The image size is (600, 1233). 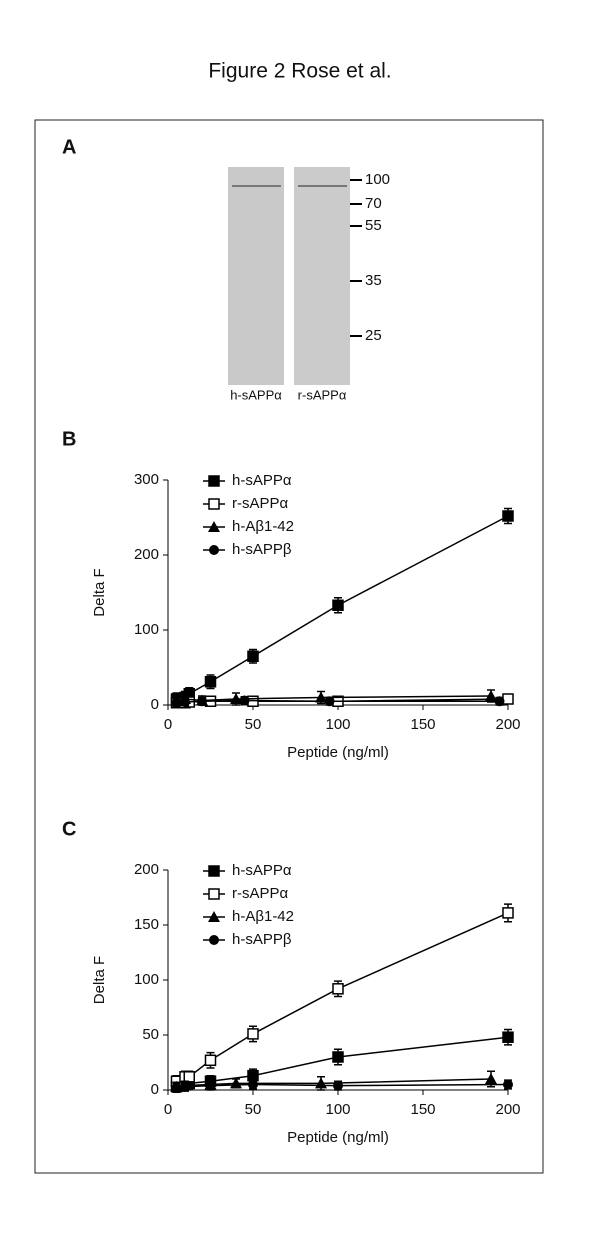 I want to click on panel-label: C, so click(x=69, y=829).